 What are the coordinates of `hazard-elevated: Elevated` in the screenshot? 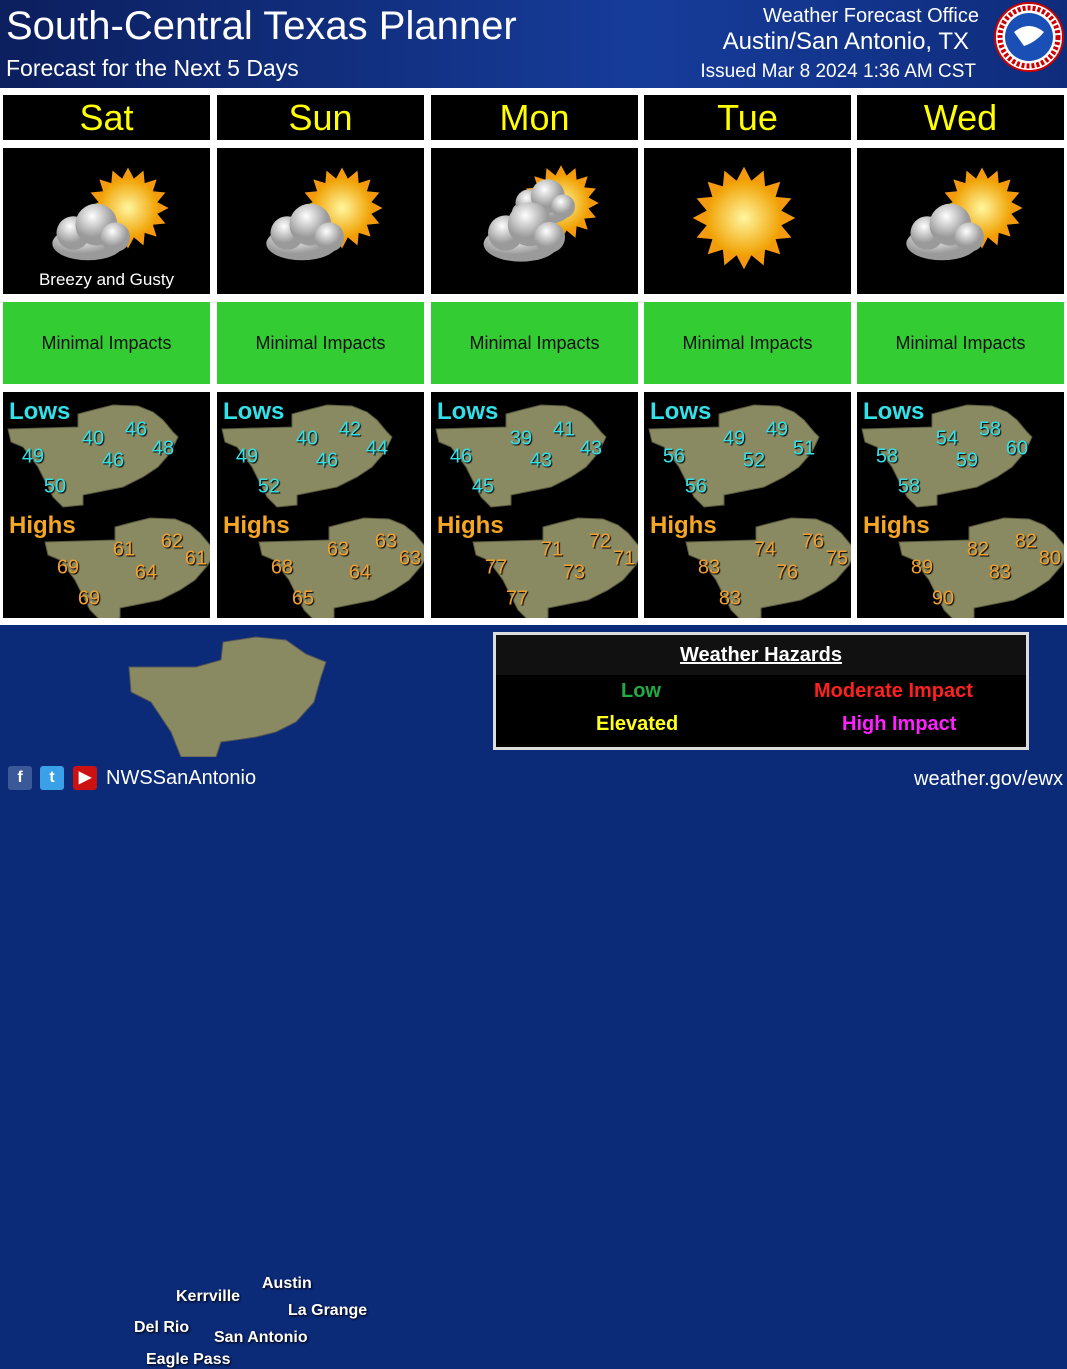 It's located at (637, 724).